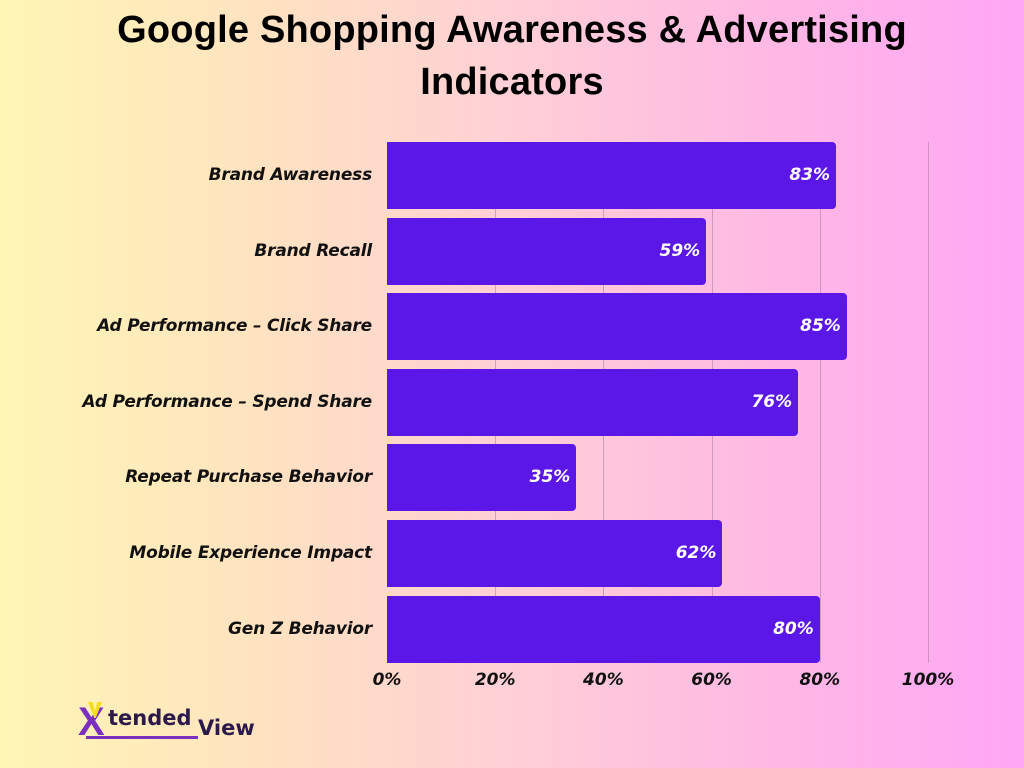 This screenshot has height=768, width=1024. Describe the element at coordinates (603, 629) in the screenshot. I see `bar: 80%` at that location.